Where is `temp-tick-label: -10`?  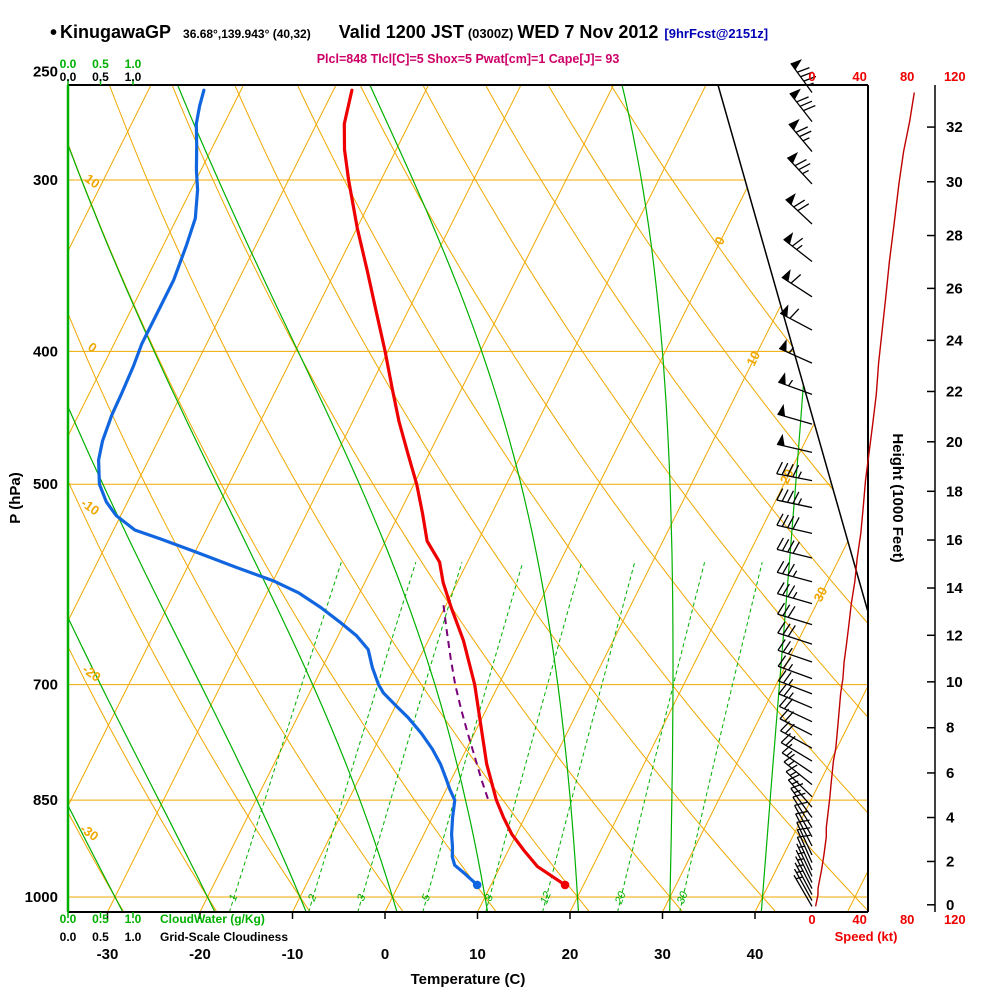 temp-tick-label: -10 is located at coordinates (293, 954).